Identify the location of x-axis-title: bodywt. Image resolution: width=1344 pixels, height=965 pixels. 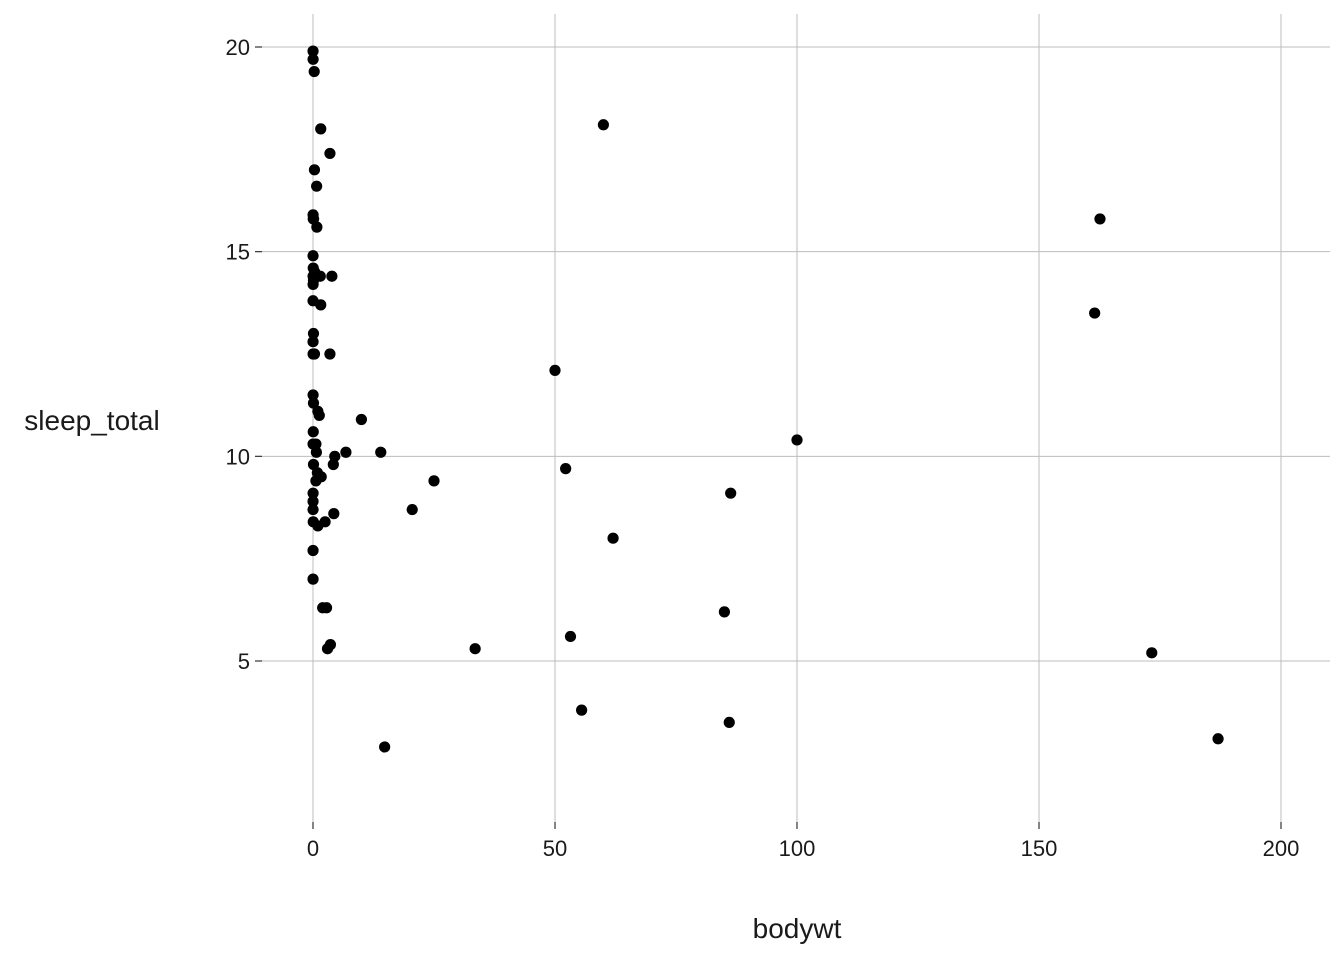
(797, 928).